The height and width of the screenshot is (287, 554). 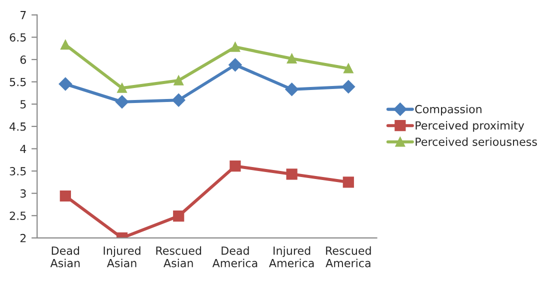 What do you see at coordinates (65, 257) in the screenshot?
I see `x-tick-label: Dead Asian` at bounding box center [65, 257].